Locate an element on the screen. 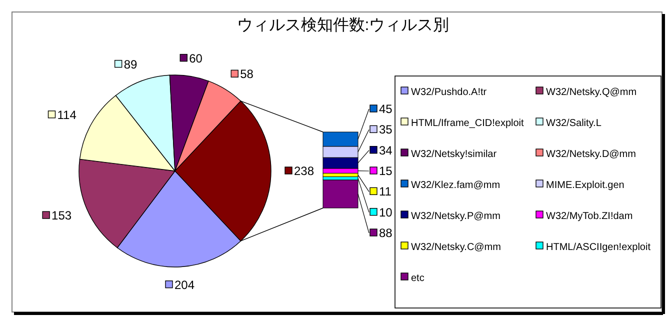  legend-label: W32/Klez.fam@mm is located at coordinates (455, 185).